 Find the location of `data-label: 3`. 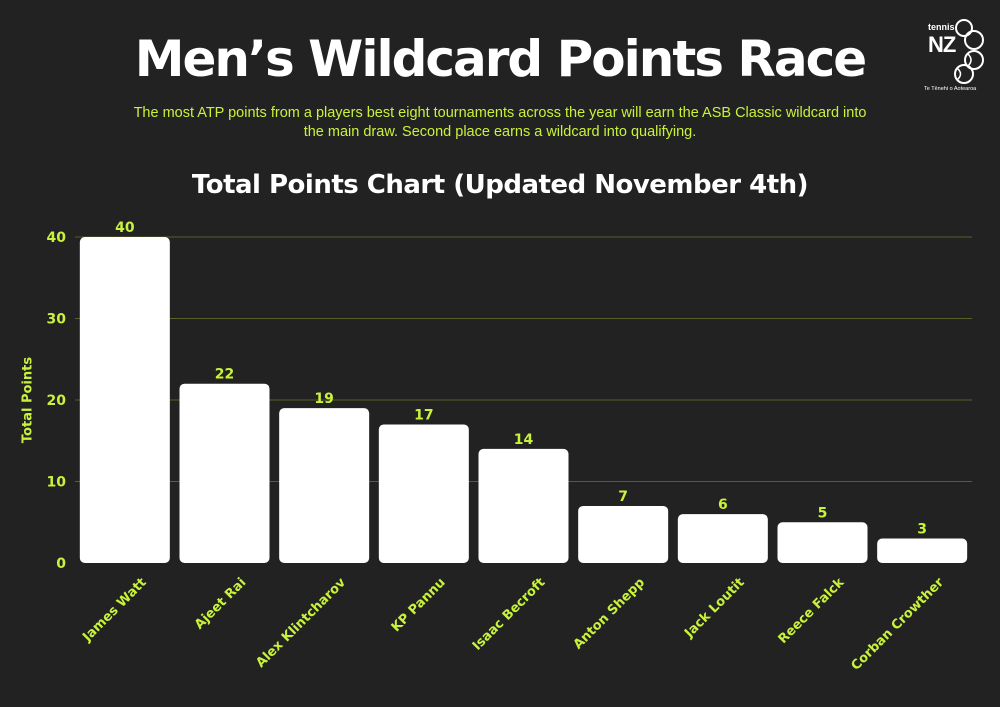

data-label: 3 is located at coordinates (922, 530).